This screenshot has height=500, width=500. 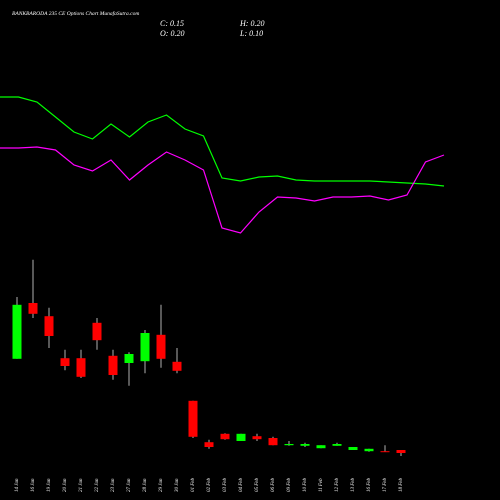 What do you see at coordinates (97, 485) in the screenshot?
I see `x-tick-label: 22 Jan` at bounding box center [97, 485].